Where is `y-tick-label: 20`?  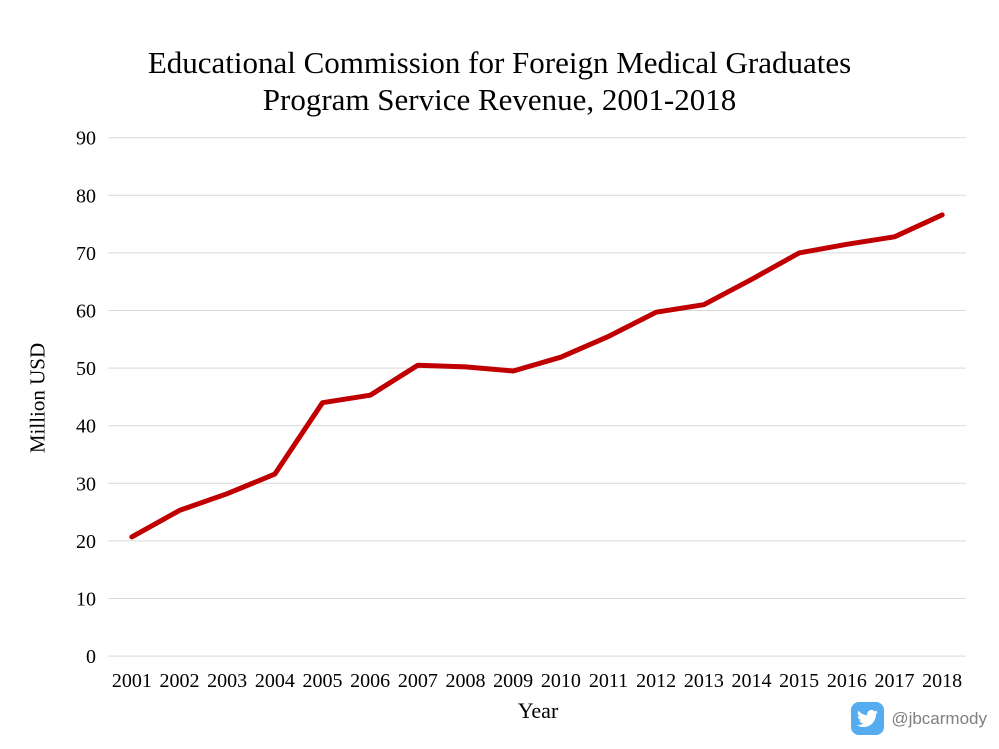
y-tick-label: 20 is located at coordinates (86, 542).